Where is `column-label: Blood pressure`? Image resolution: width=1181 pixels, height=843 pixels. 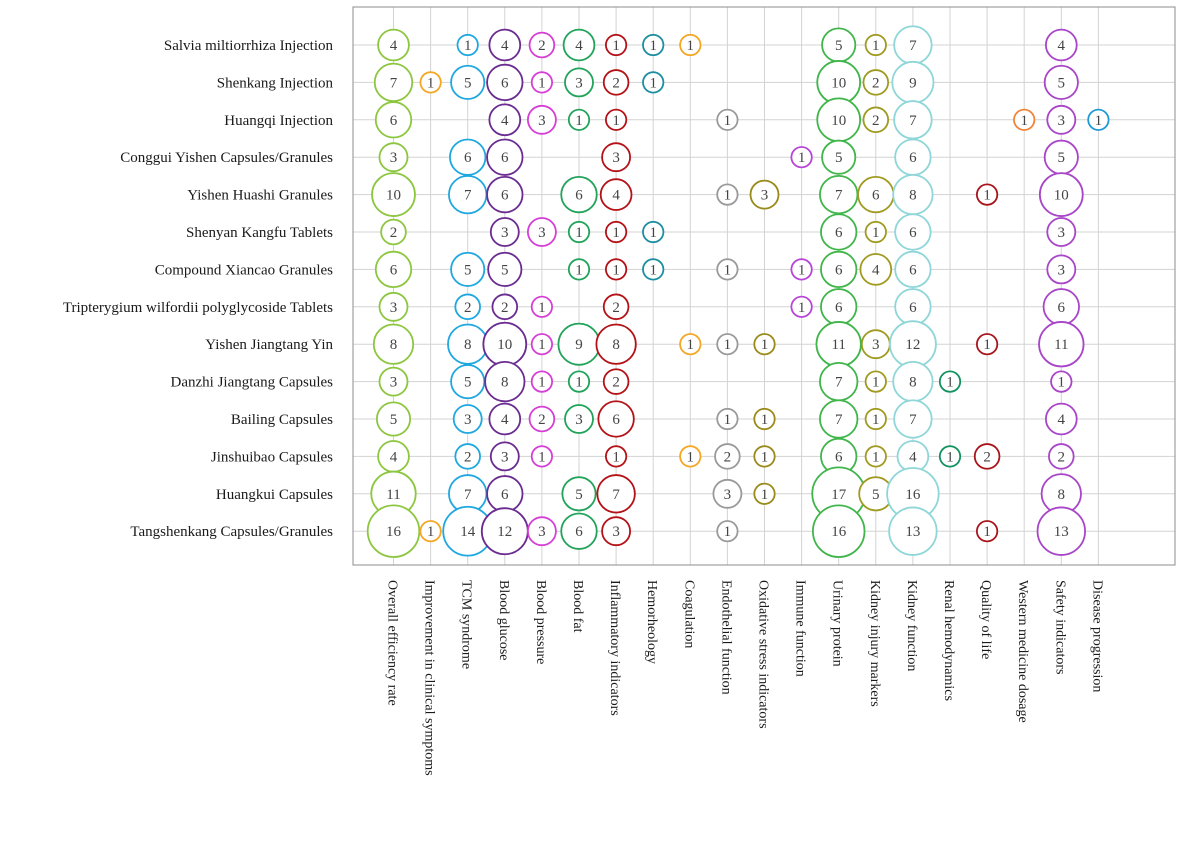 column-label: Blood pressure is located at coordinates (540, 622).